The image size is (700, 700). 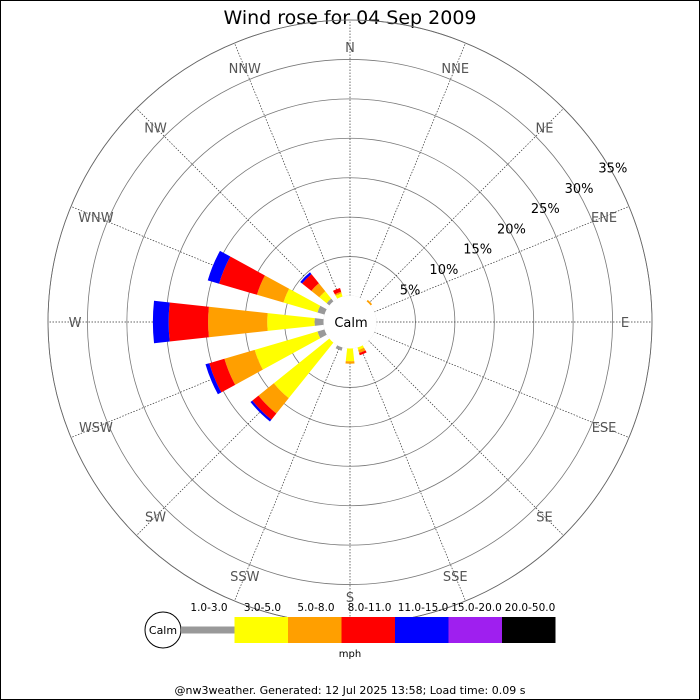 What do you see at coordinates (476, 608) in the screenshot?
I see `legend-bin-label: 15.0-20.0` at bounding box center [476, 608].